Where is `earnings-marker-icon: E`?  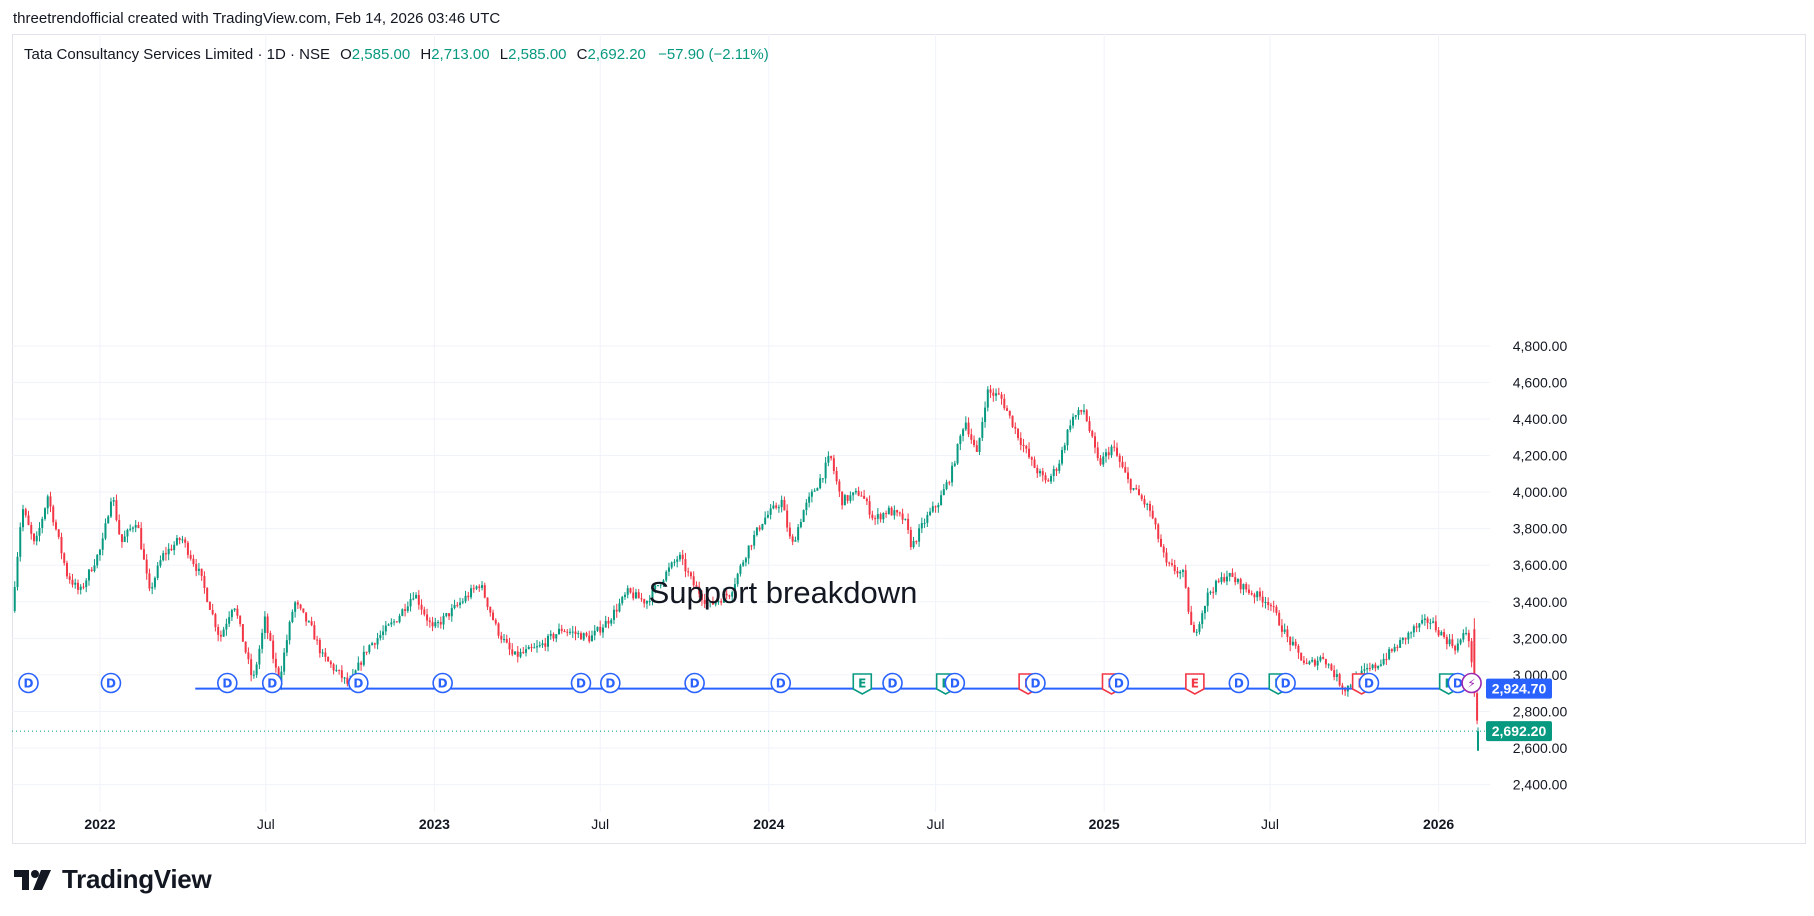
earnings-marker-icon: E is located at coordinates (1195, 684).